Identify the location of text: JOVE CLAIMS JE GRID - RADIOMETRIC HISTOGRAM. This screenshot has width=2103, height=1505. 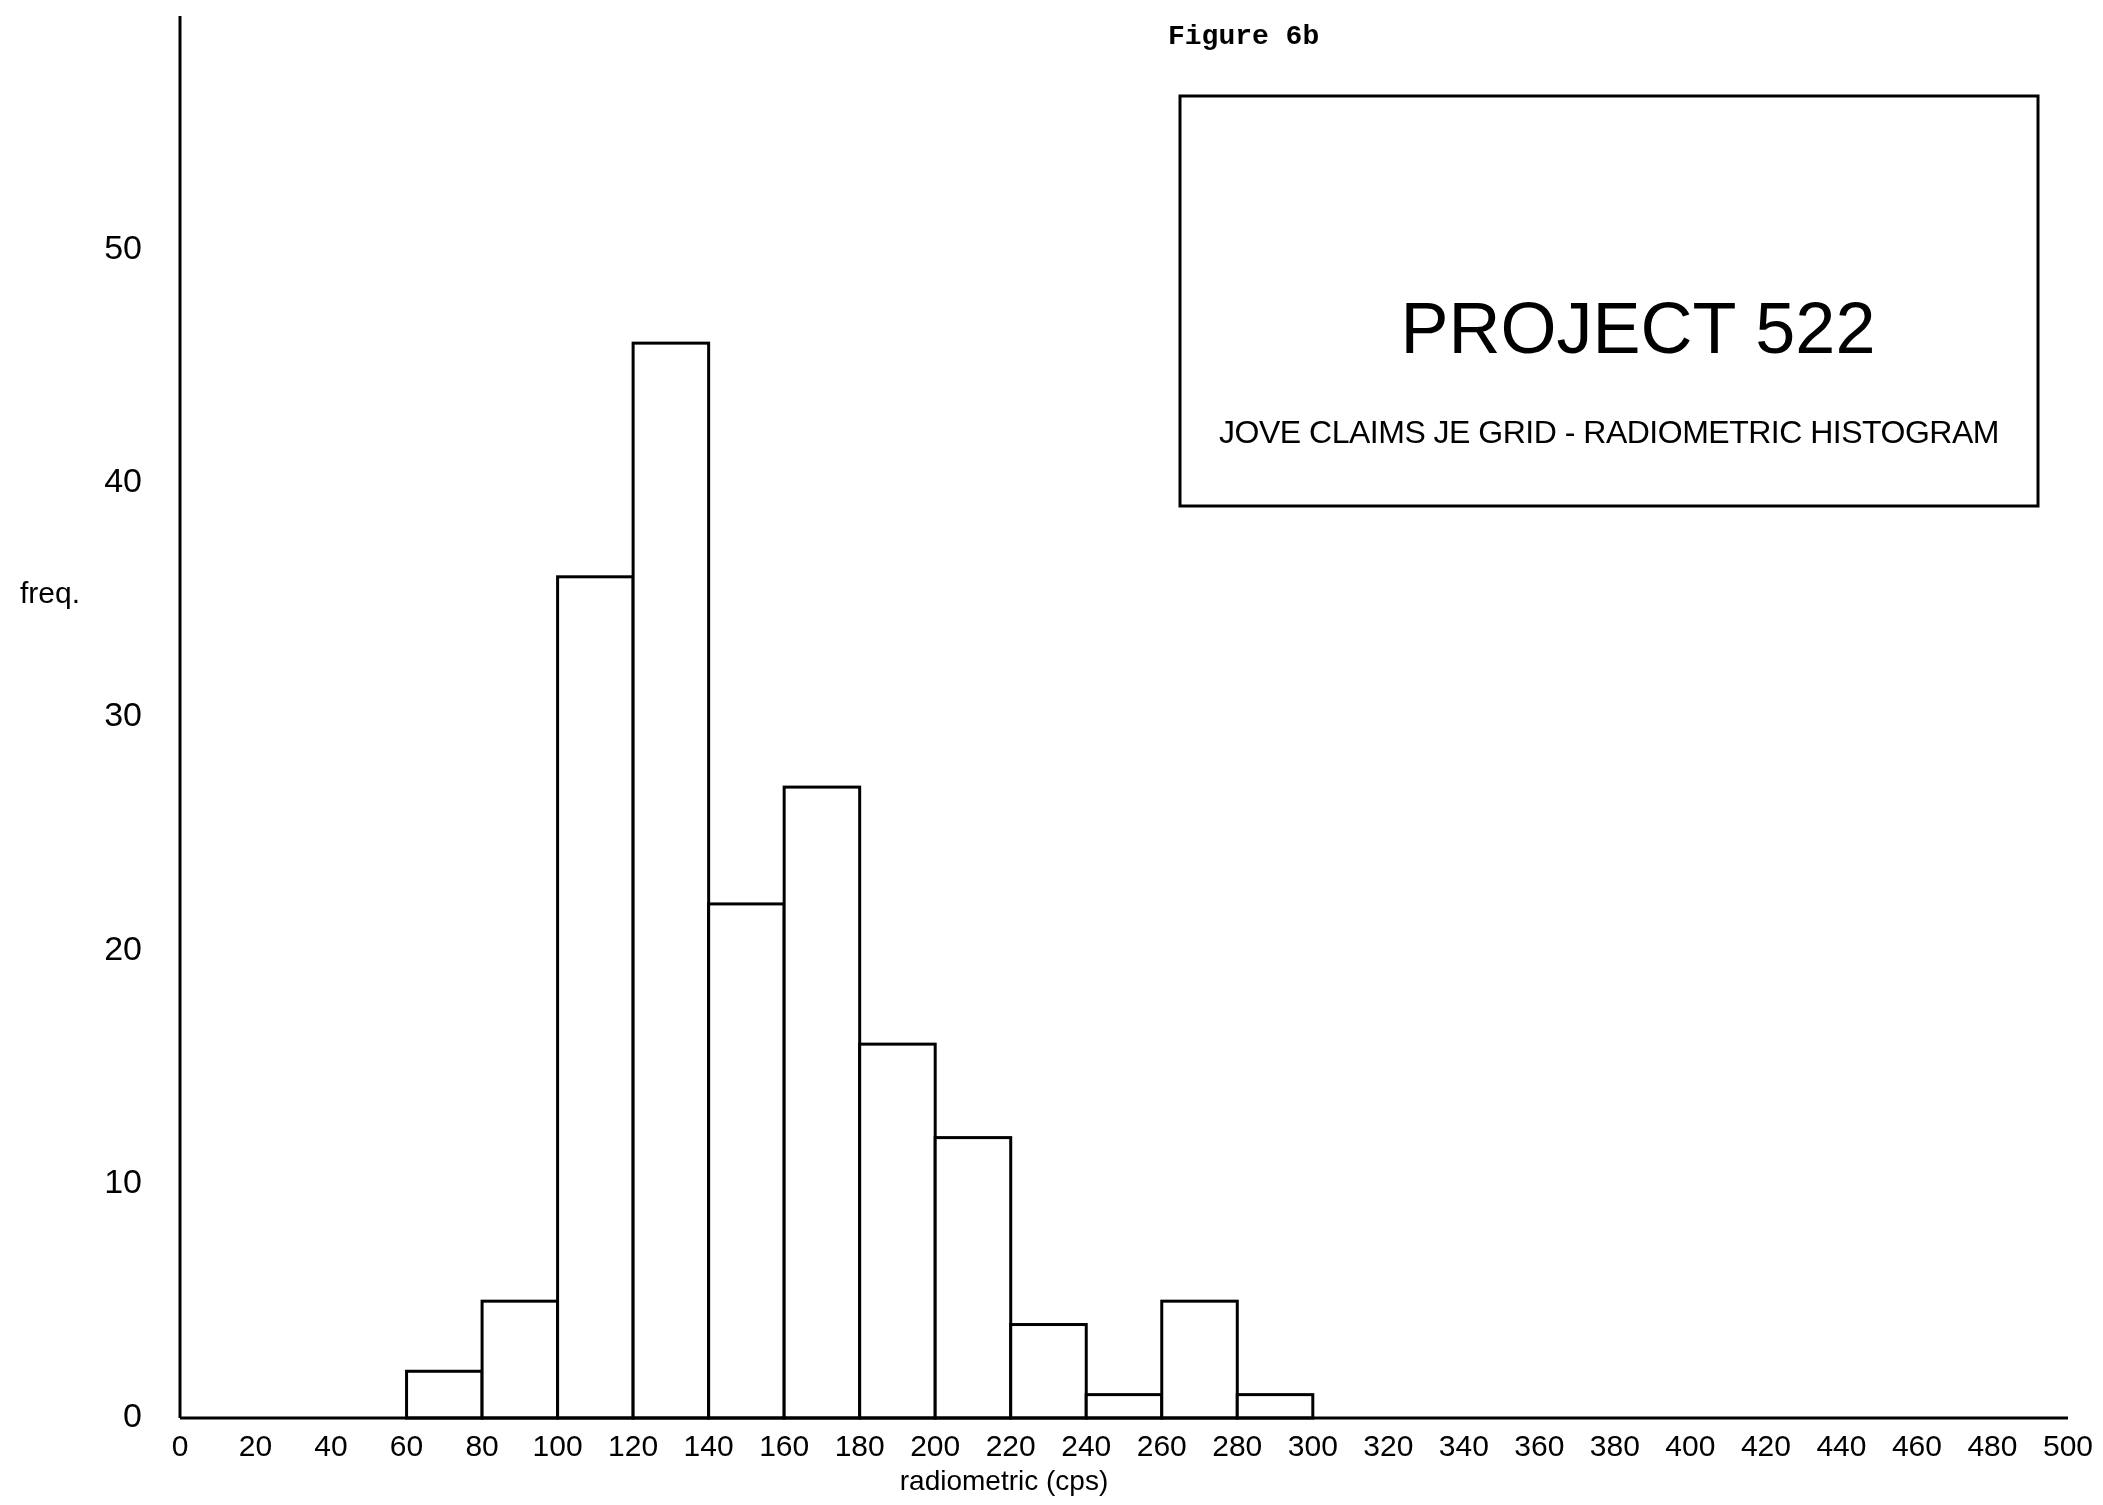
(1609, 432).